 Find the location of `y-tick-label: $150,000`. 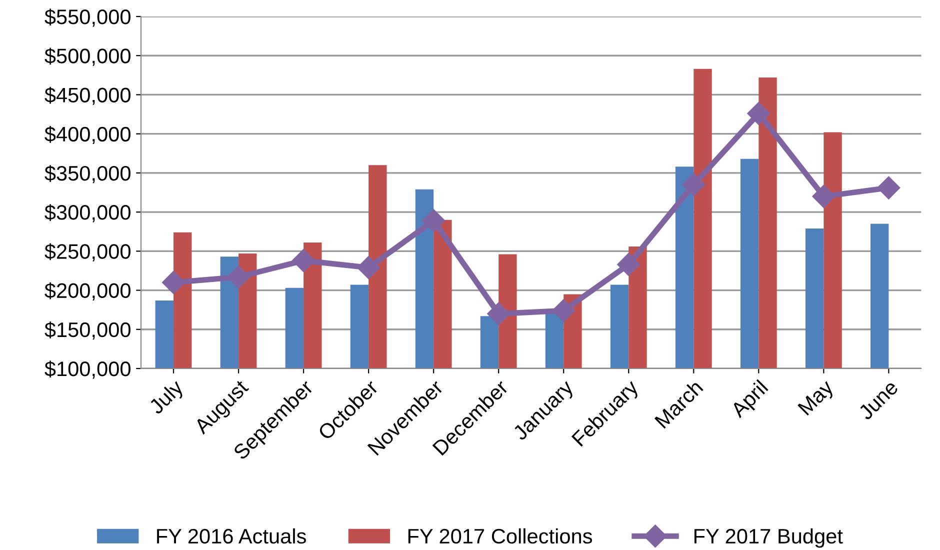

y-tick-label: $150,000 is located at coordinates (87, 331).